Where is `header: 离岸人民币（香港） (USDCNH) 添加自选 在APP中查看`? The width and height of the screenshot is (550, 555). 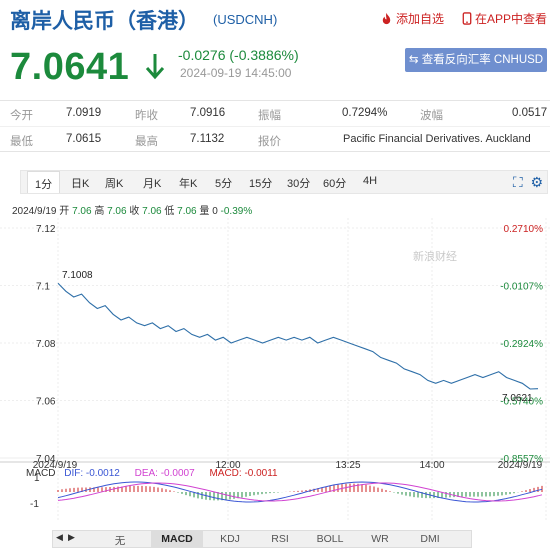 header: 离岸人民币（香港） (USDCNH) 添加自选 在APP中查看 is located at coordinates (275, 18).